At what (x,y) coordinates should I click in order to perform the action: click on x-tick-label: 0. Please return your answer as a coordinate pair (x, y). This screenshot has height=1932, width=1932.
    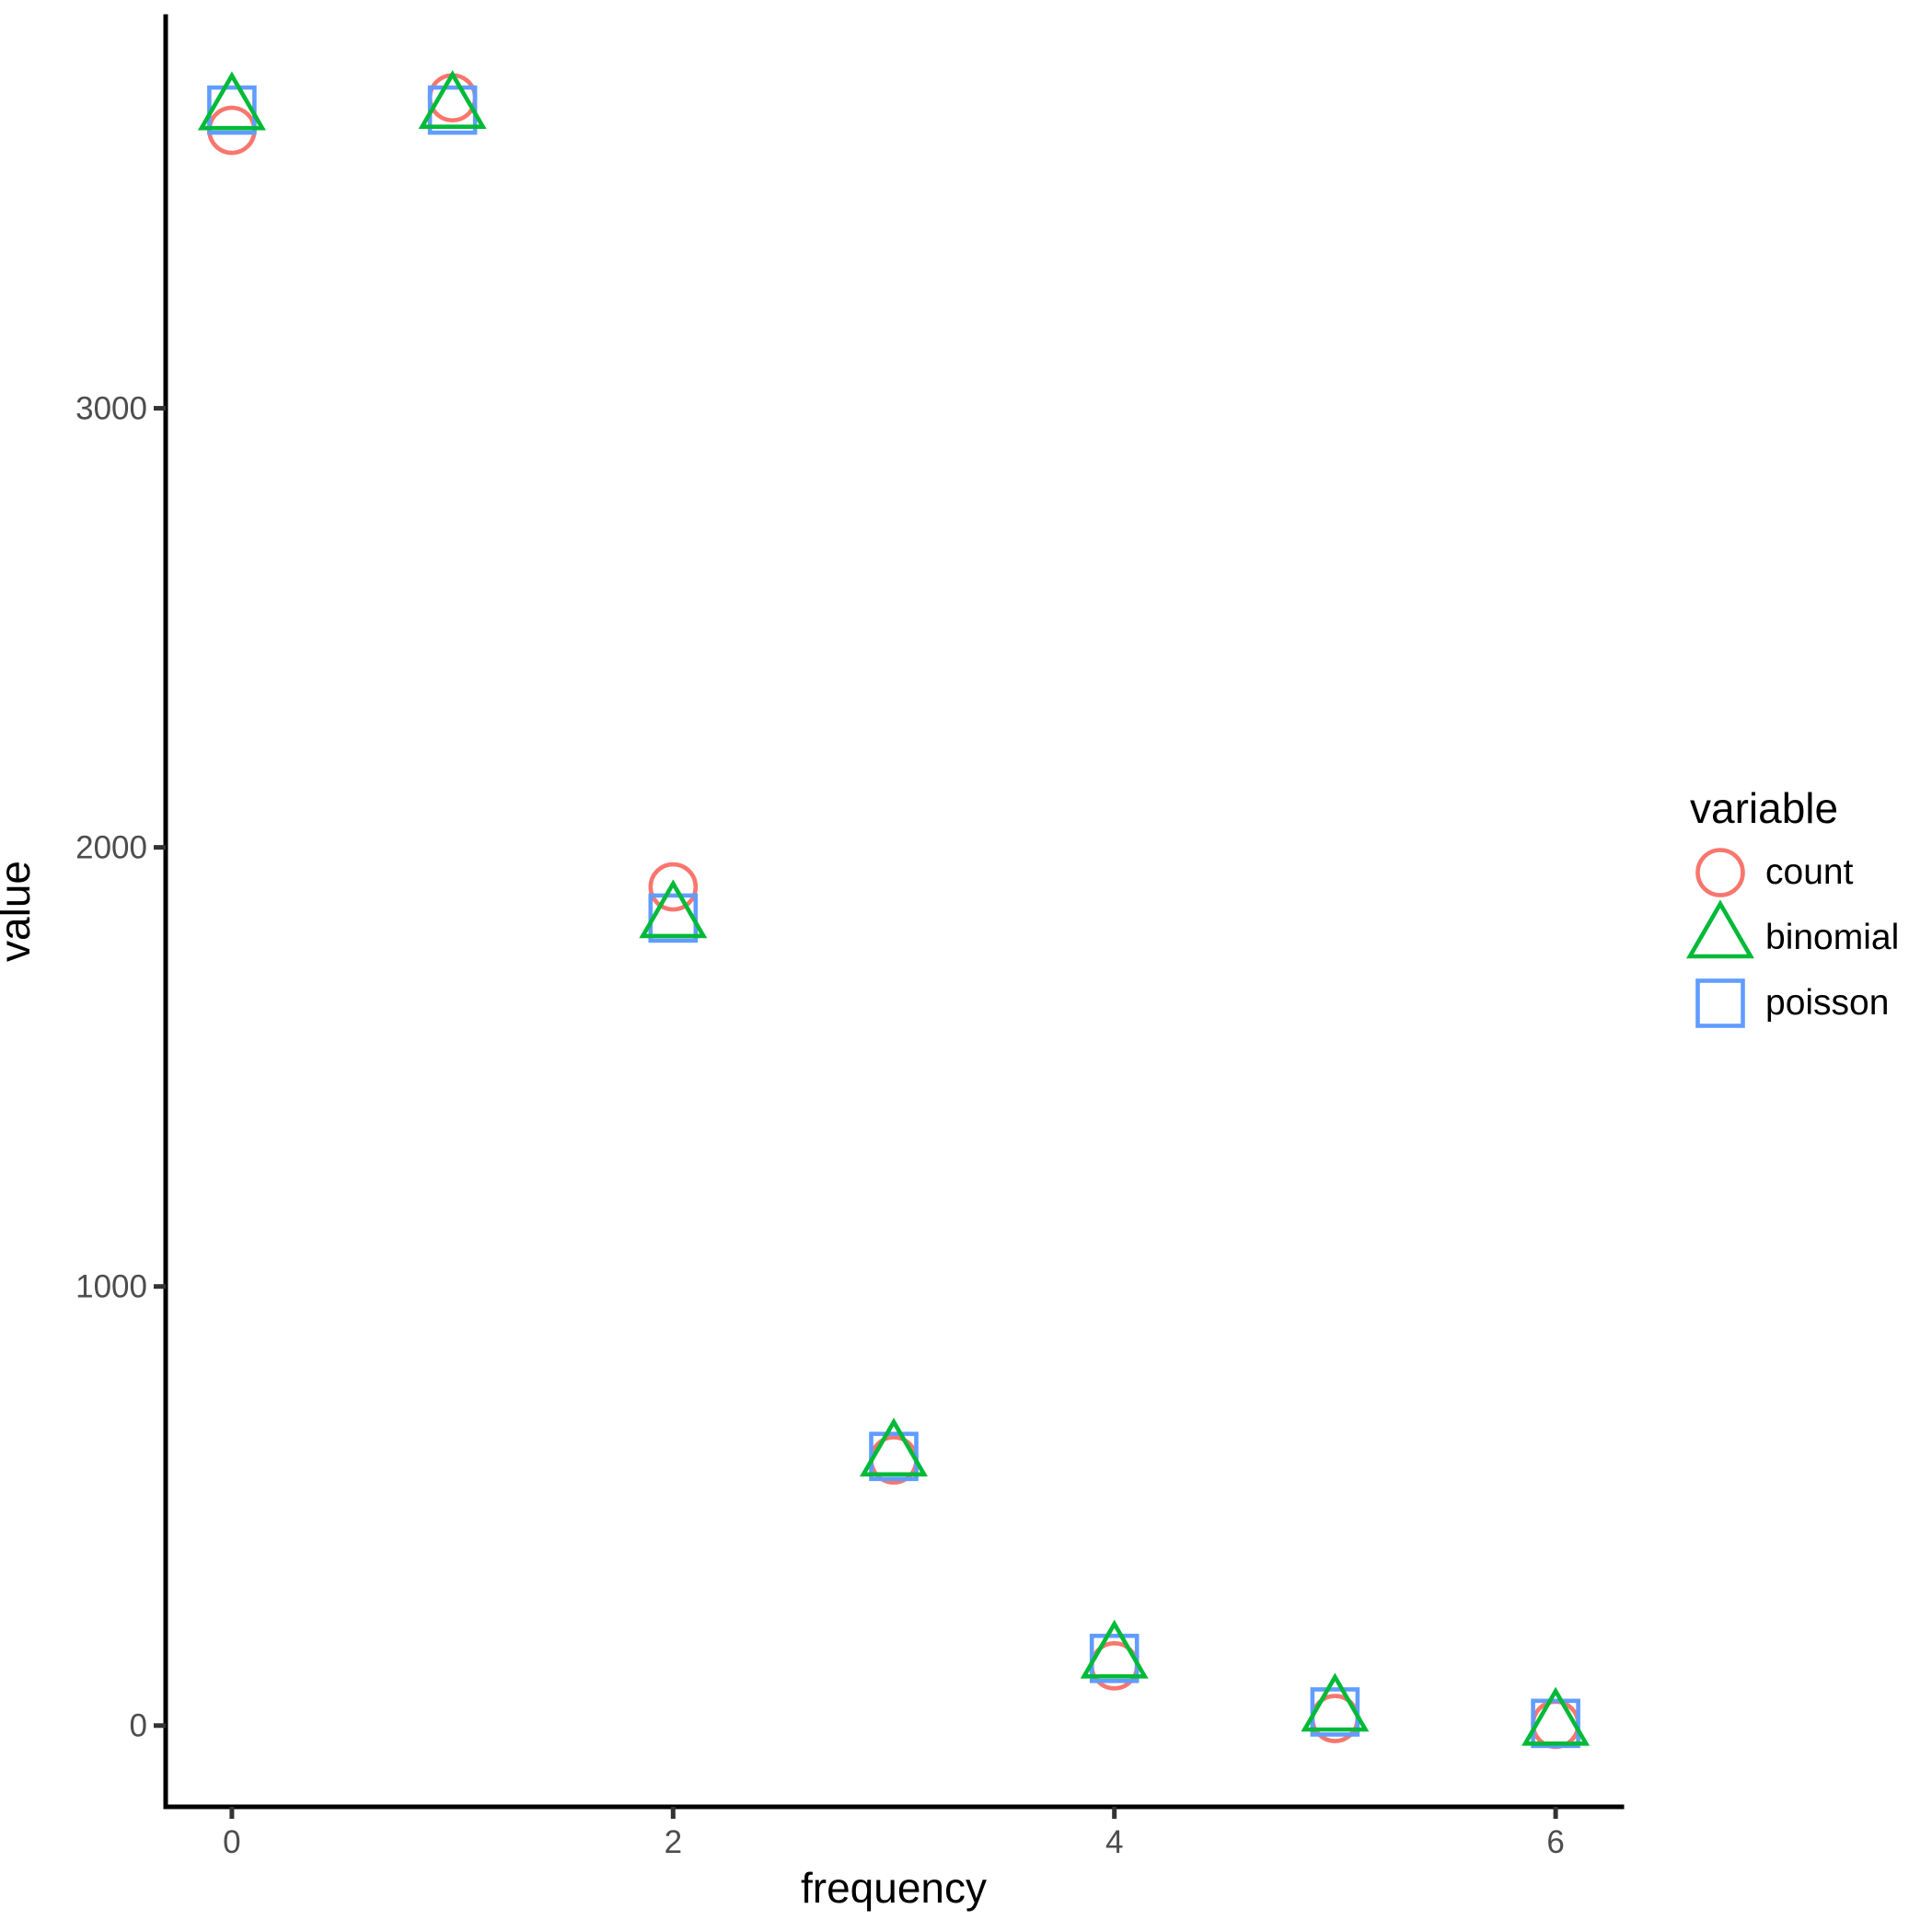
    Looking at the image, I should click on (232, 1842).